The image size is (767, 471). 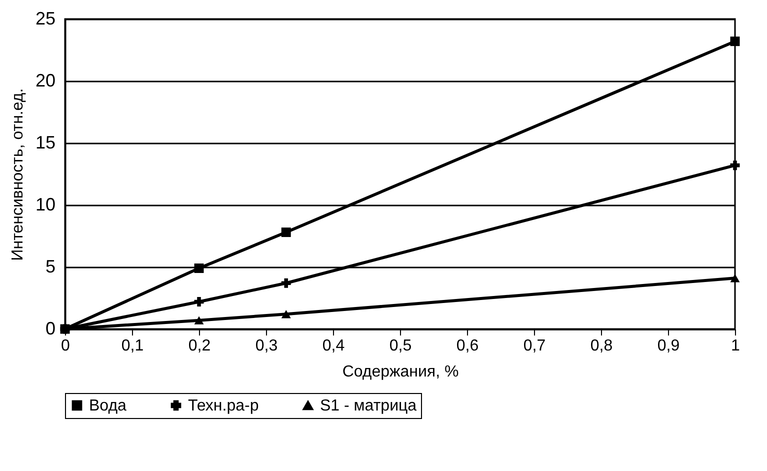 I want to click on y-tick-label: 0, so click(x=50, y=328).